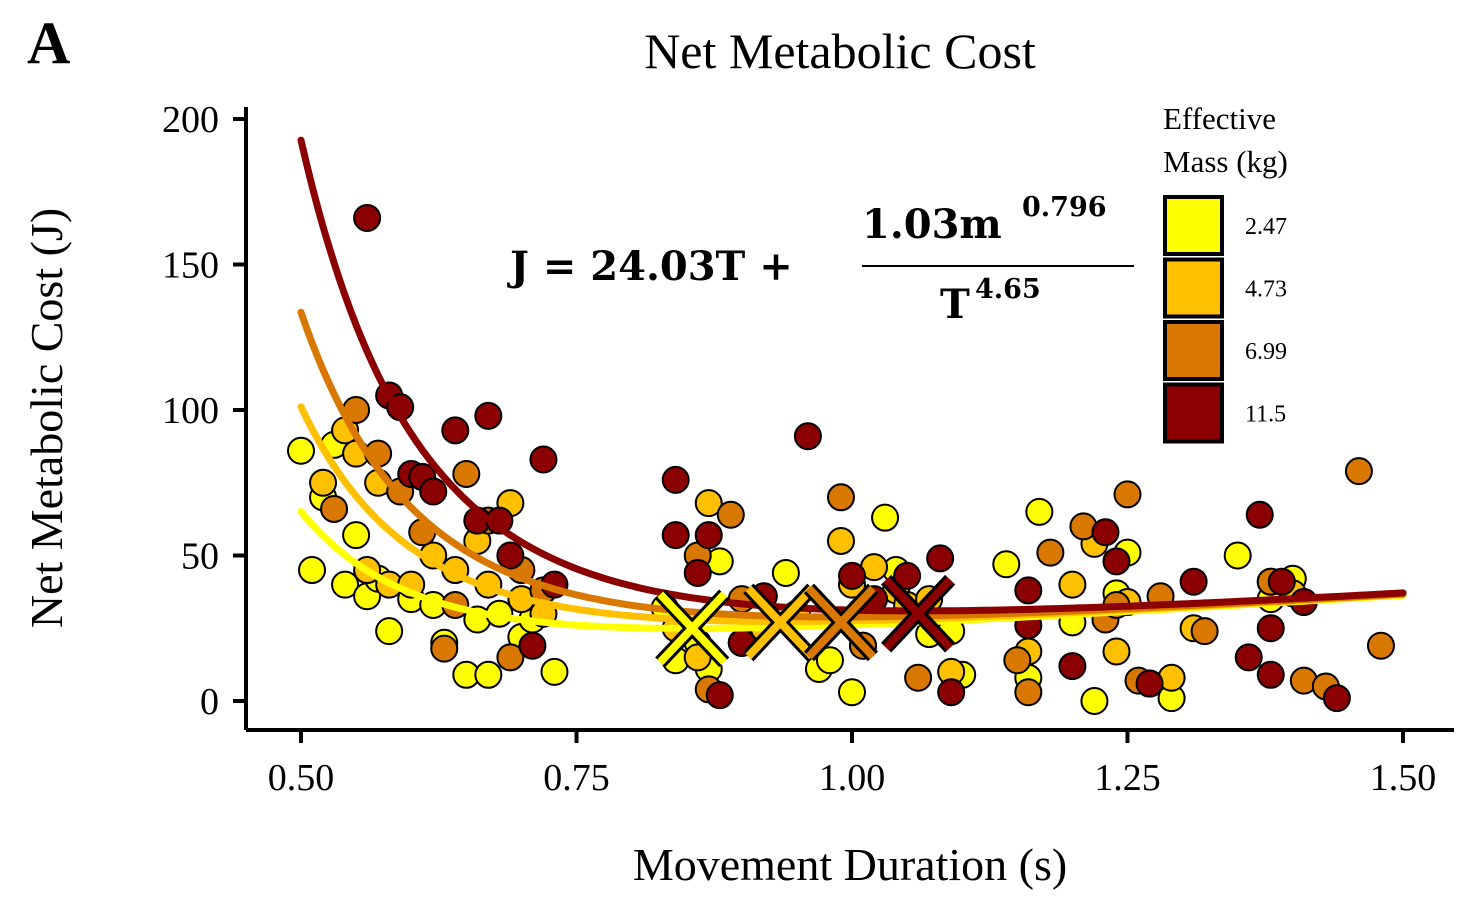 This screenshot has height=923, width=1471. Describe the element at coordinates (1225, 161) in the screenshot. I see `legend-title-line2: Mass (kg)` at that location.